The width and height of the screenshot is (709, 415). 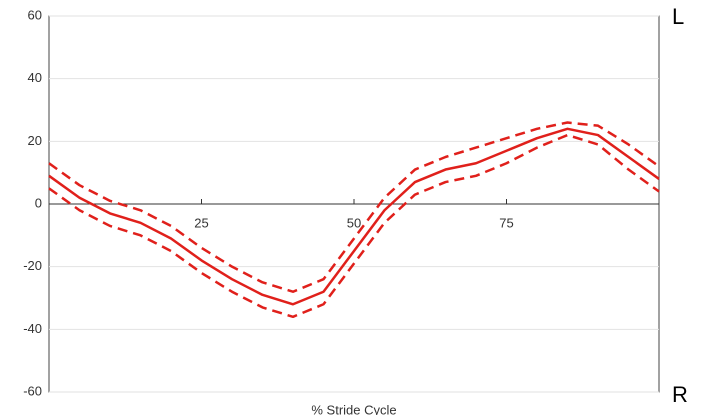 What do you see at coordinates (506, 222) in the screenshot?
I see `x-tick-label: 75` at bounding box center [506, 222].